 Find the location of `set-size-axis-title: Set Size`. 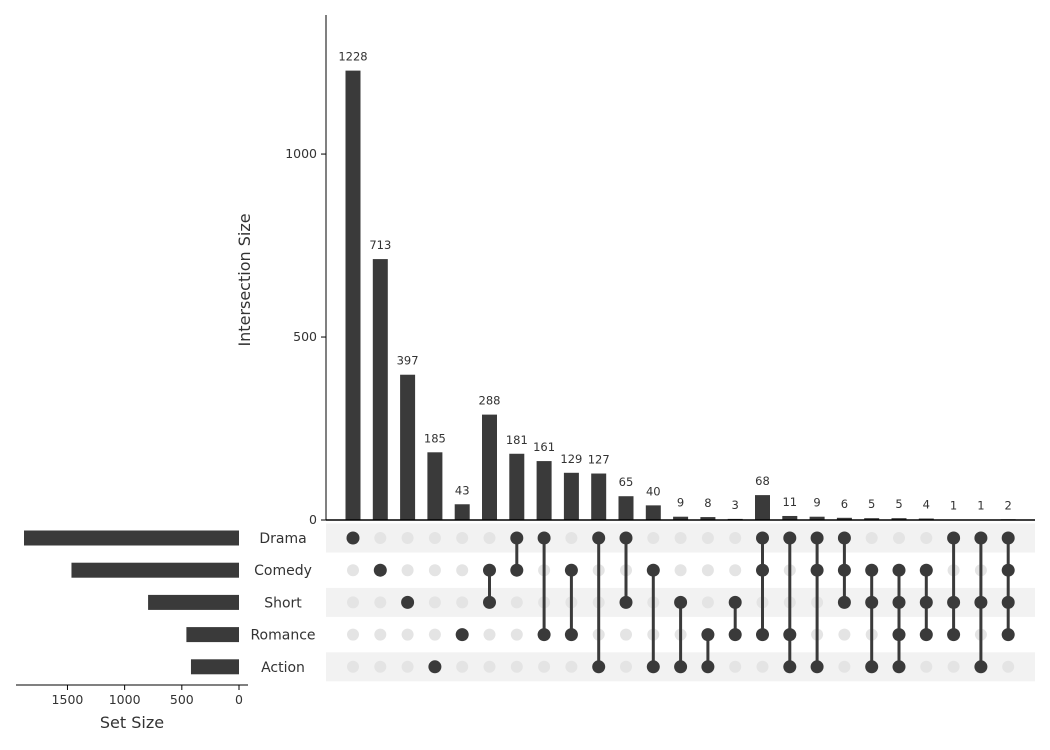

set-size-axis-title: Set Size is located at coordinates (132, 722).